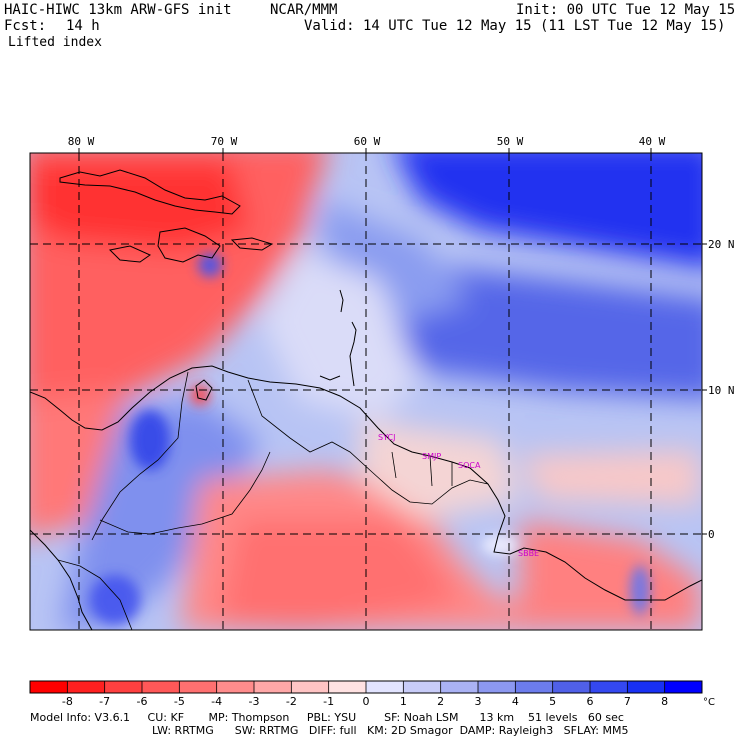  Describe the element at coordinates (118, 10) in the screenshot. I see `model-title: HAIC-HIWC 13km ARW-GFS init` at that location.